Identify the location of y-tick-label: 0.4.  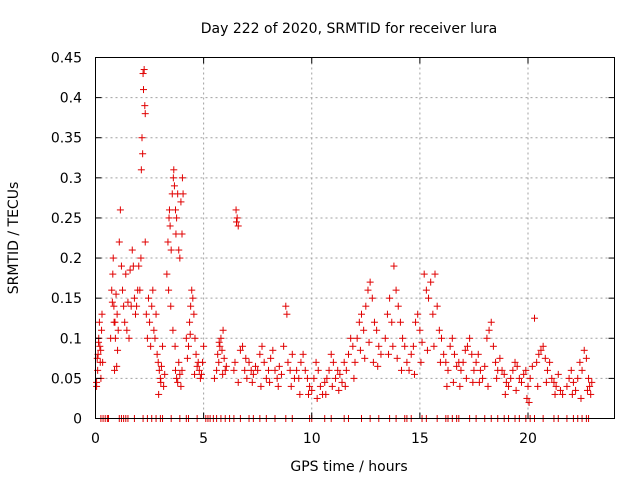
(71, 99).